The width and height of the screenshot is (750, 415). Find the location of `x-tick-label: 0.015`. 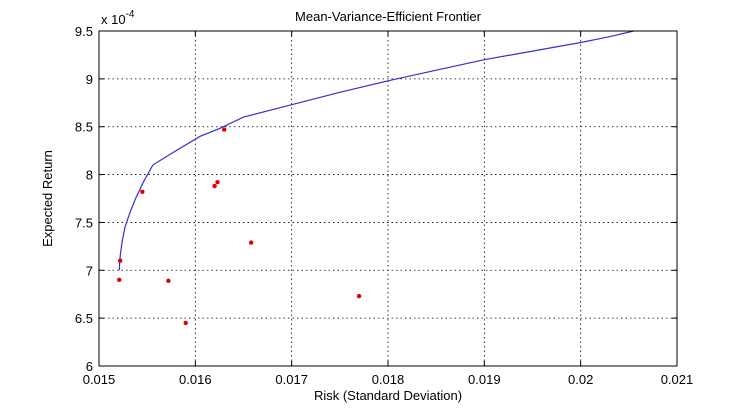

x-tick-label: 0.015 is located at coordinates (99, 379).